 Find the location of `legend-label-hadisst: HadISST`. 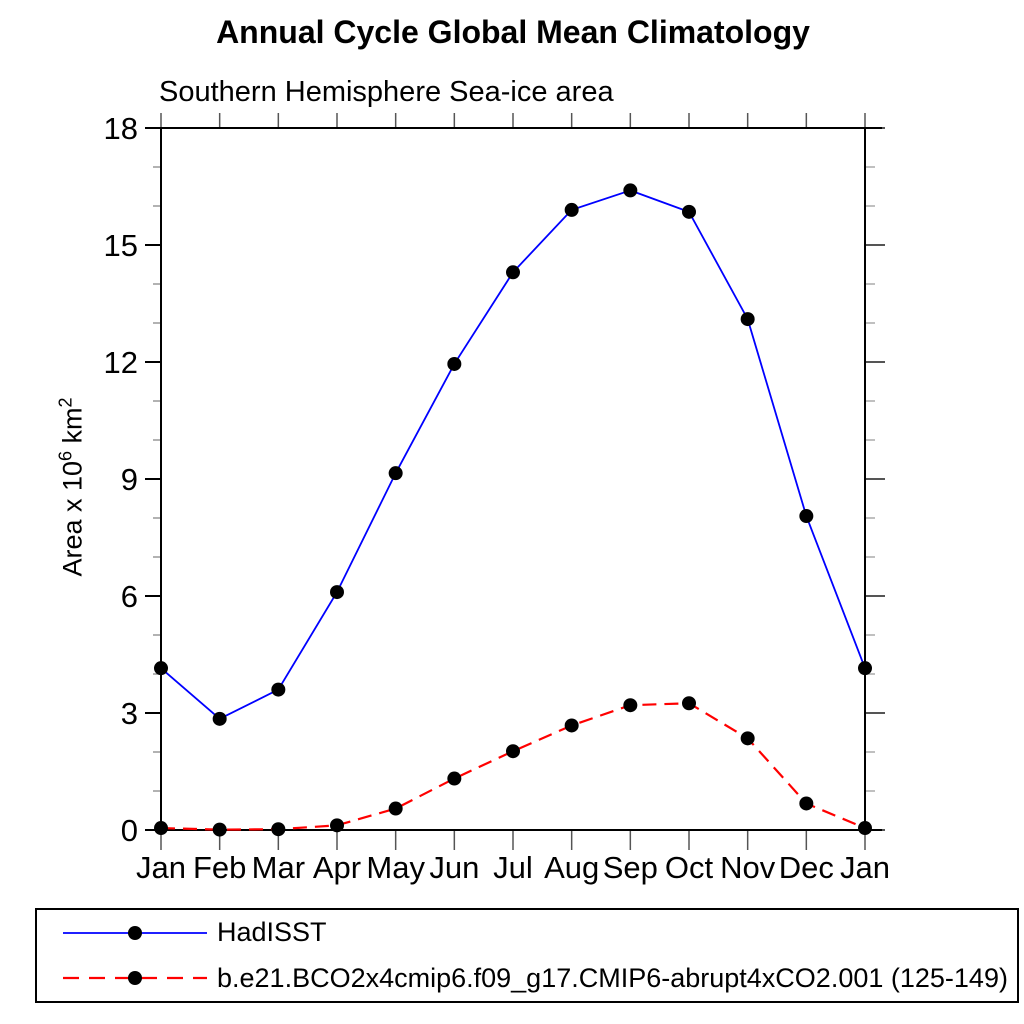

legend-label-hadisst: HadISST is located at coordinates (272, 932).